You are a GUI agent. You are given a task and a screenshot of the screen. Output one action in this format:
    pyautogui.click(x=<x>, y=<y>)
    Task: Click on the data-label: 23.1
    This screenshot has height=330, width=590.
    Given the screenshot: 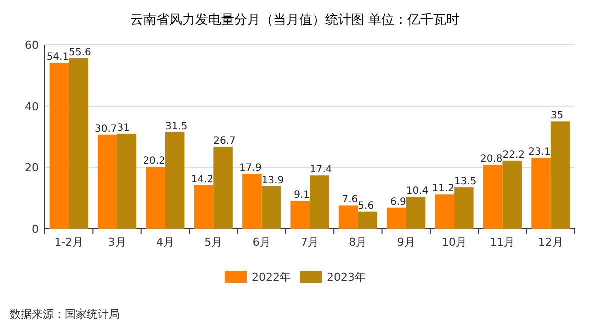 What is the action you would take?
    pyautogui.click(x=539, y=152)
    